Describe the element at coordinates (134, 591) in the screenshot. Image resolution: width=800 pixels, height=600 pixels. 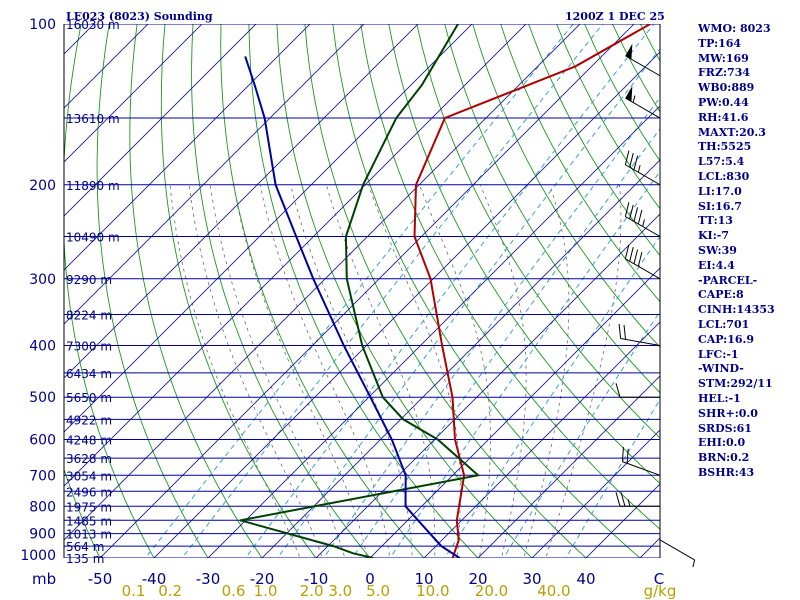
I see `mixing-ratio-label: 0.1` at that location.